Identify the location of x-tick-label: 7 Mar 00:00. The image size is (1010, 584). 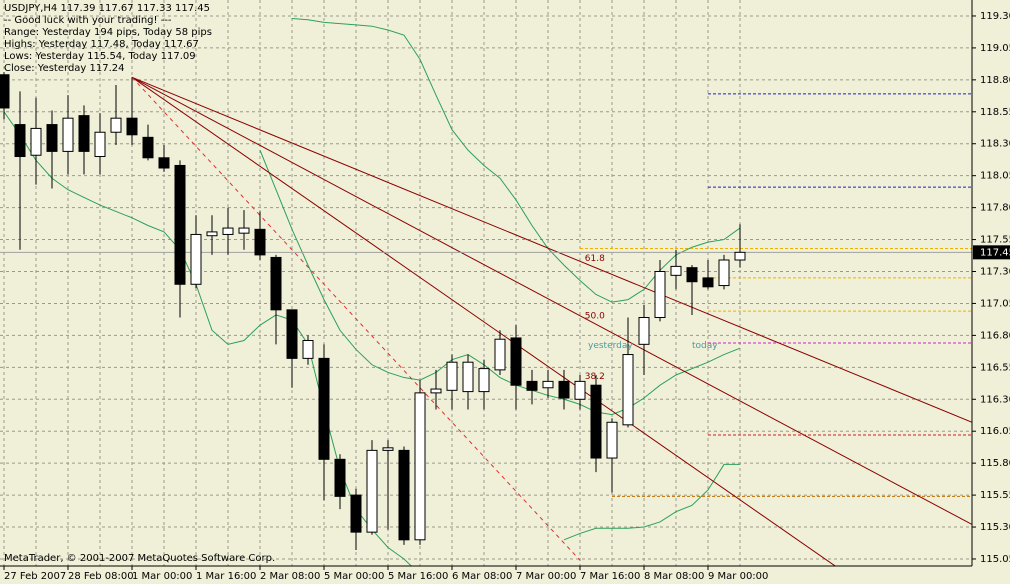
(546, 576).